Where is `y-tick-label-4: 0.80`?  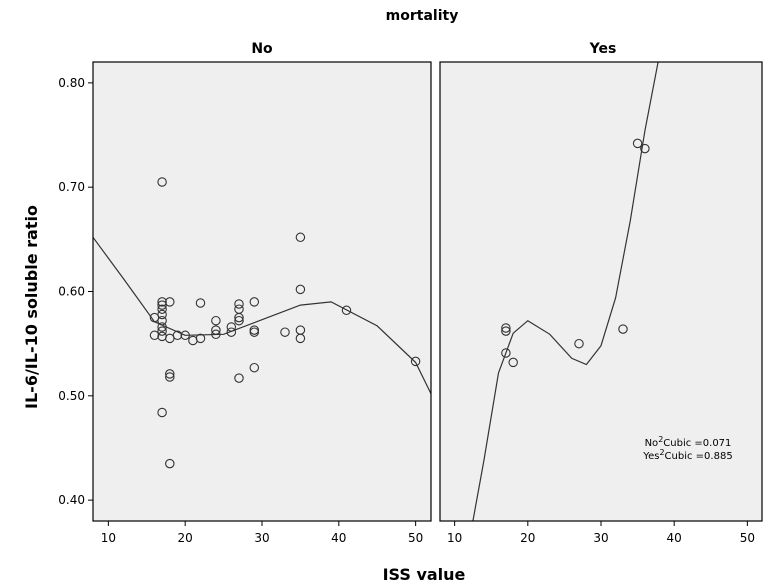 y-tick-label-4: 0.80 is located at coordinates (71, 83).